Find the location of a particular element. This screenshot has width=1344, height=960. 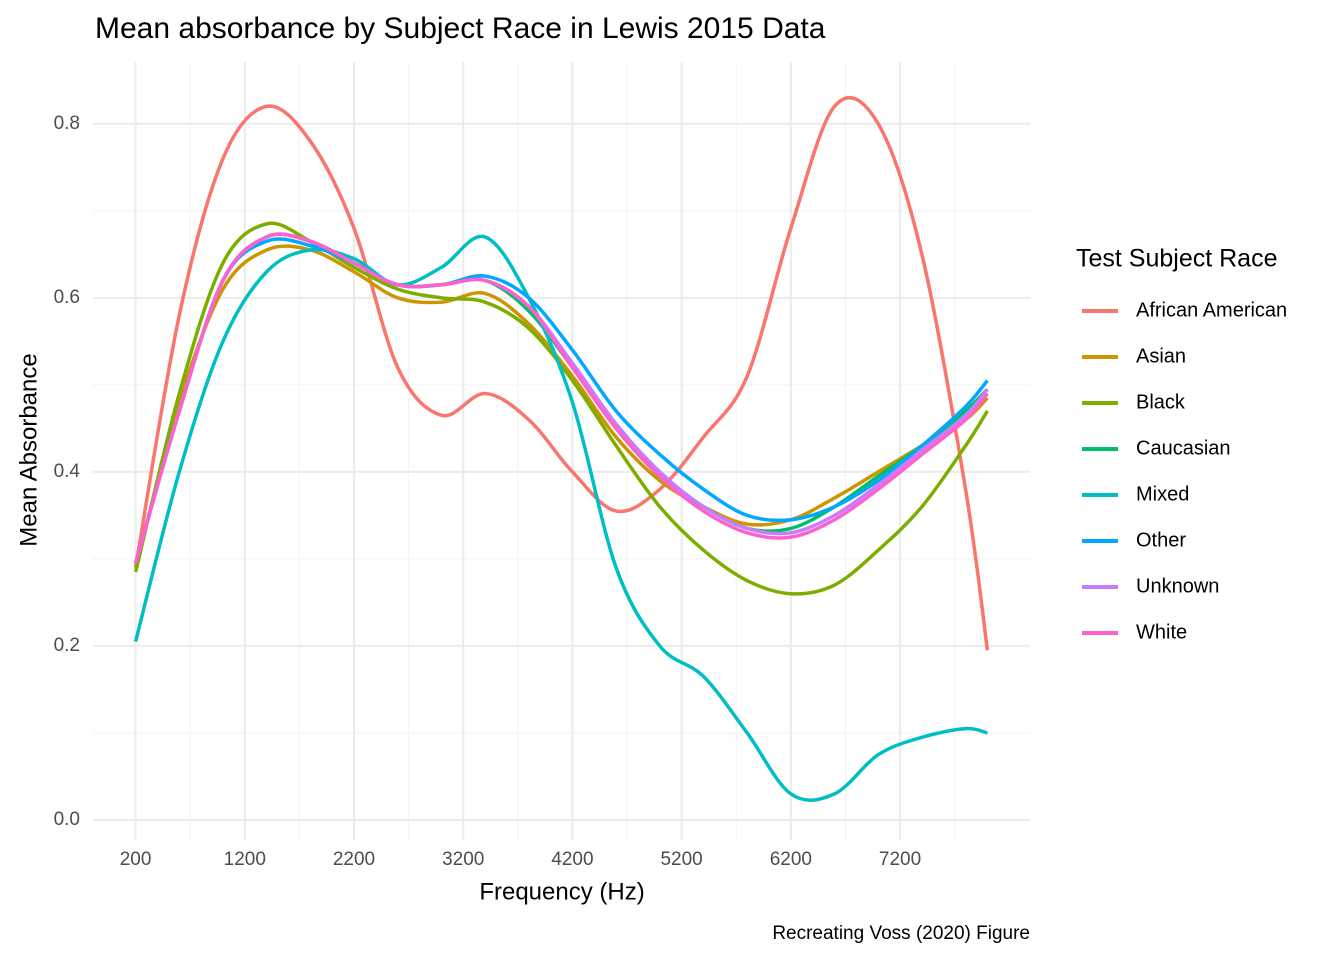

x-tick-label: 3200 is located at coordinates (463, 859).